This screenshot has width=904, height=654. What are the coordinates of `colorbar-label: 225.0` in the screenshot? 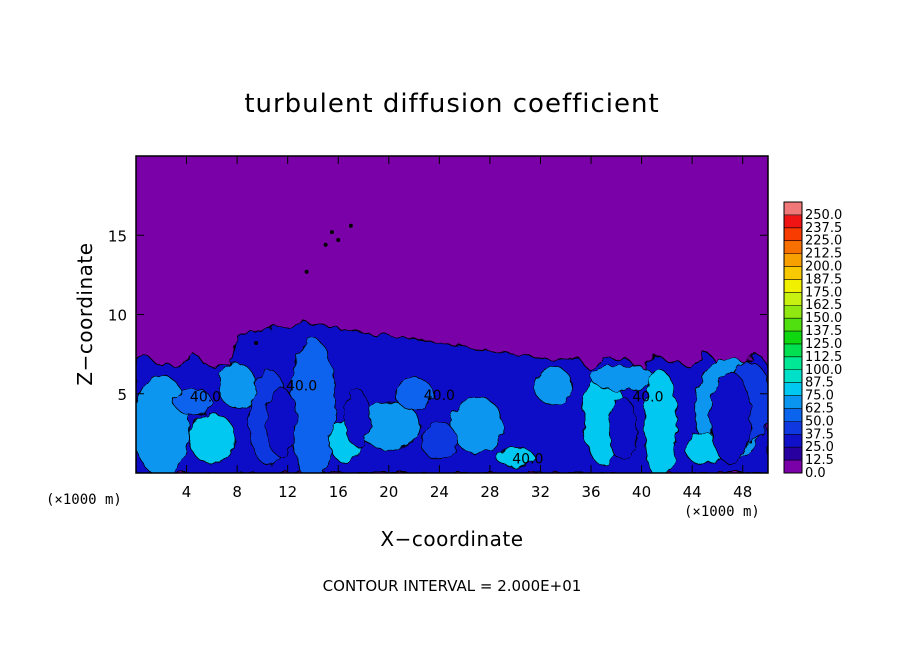 It's located at (823, 241).